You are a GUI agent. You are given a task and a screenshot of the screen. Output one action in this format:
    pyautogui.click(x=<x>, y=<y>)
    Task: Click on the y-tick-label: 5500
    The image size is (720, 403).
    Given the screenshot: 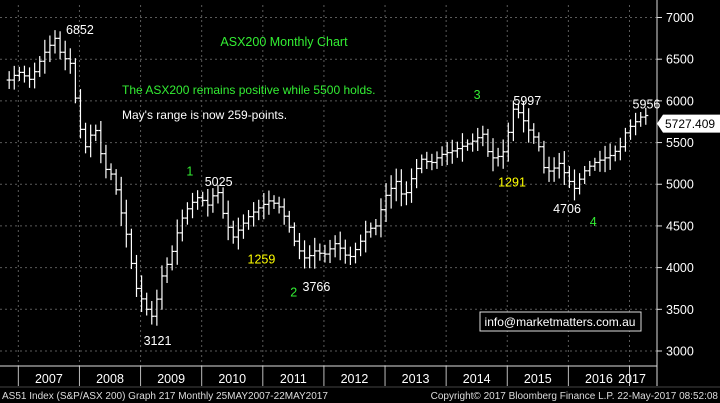 What is the action you would take?
    pyautogui.click(x=680, y=143)
    